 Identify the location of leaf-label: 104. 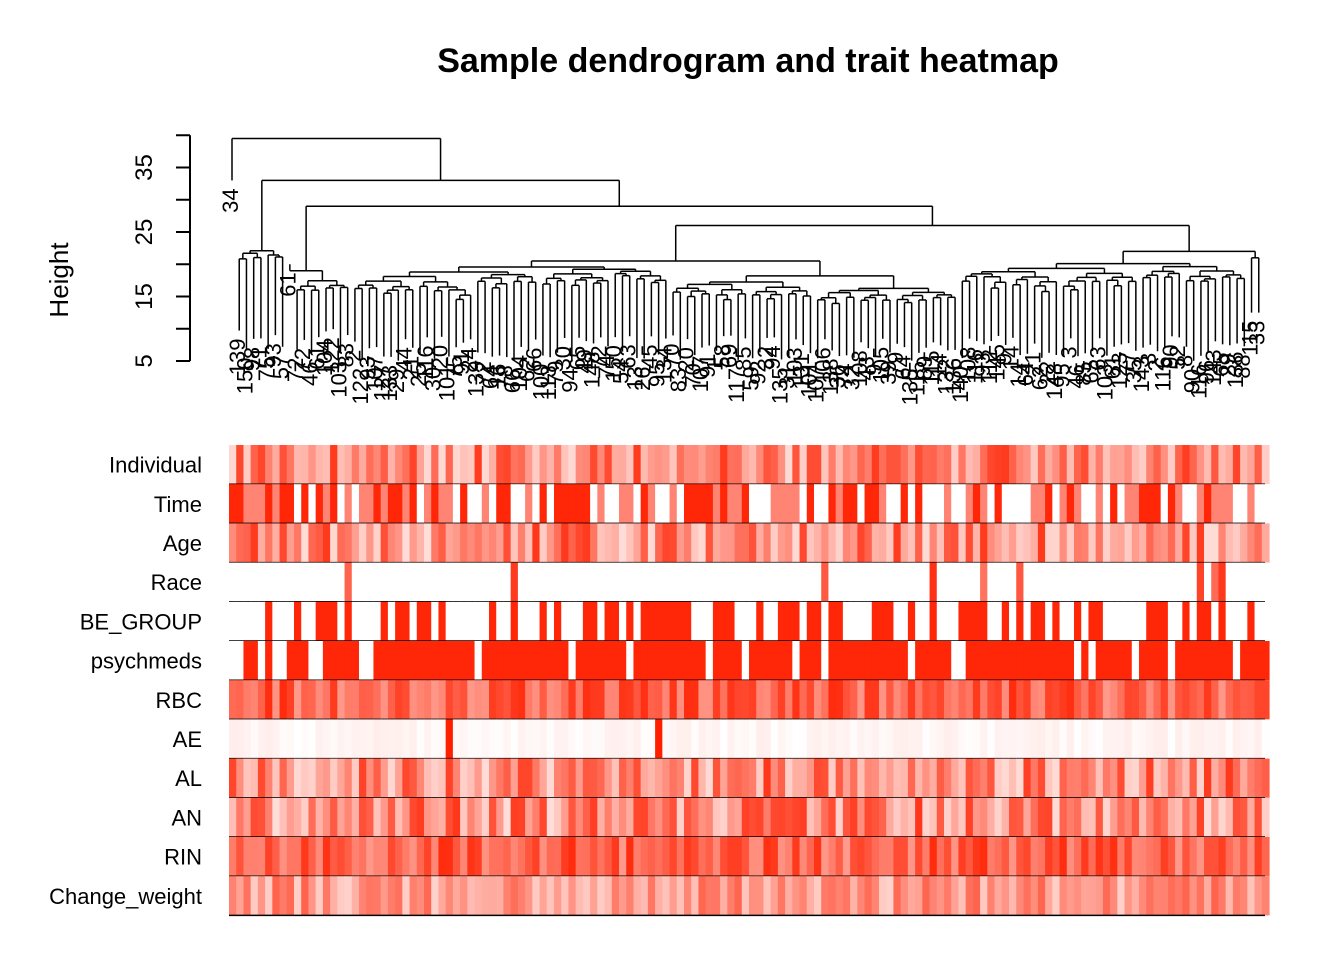
(519, 373).